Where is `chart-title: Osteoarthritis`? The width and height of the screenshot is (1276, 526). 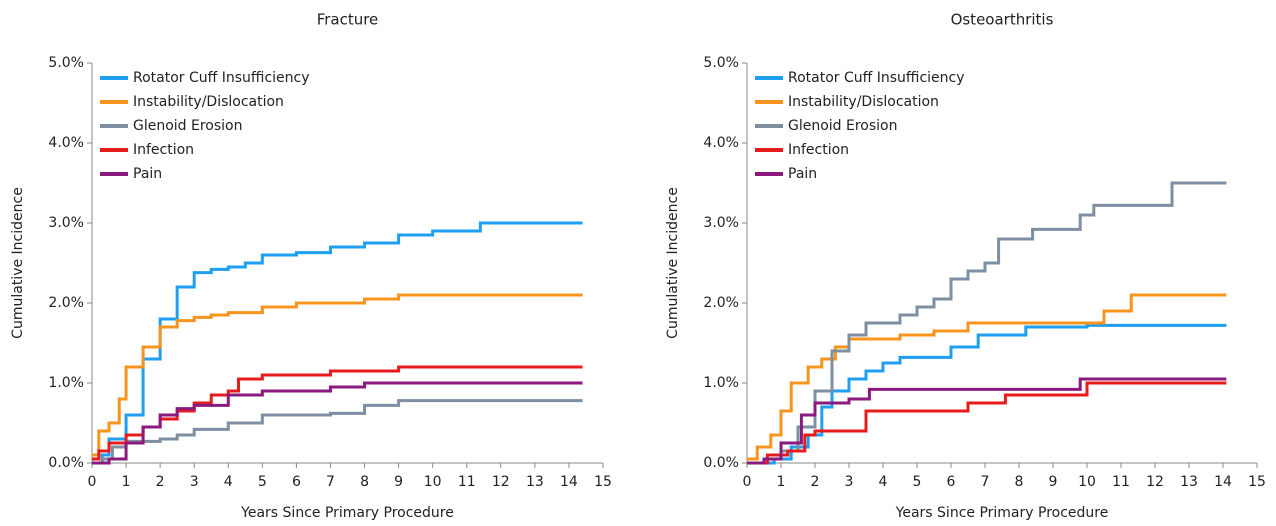 chart-title: Osteoarthritis is located at coordinates (1002, 20).